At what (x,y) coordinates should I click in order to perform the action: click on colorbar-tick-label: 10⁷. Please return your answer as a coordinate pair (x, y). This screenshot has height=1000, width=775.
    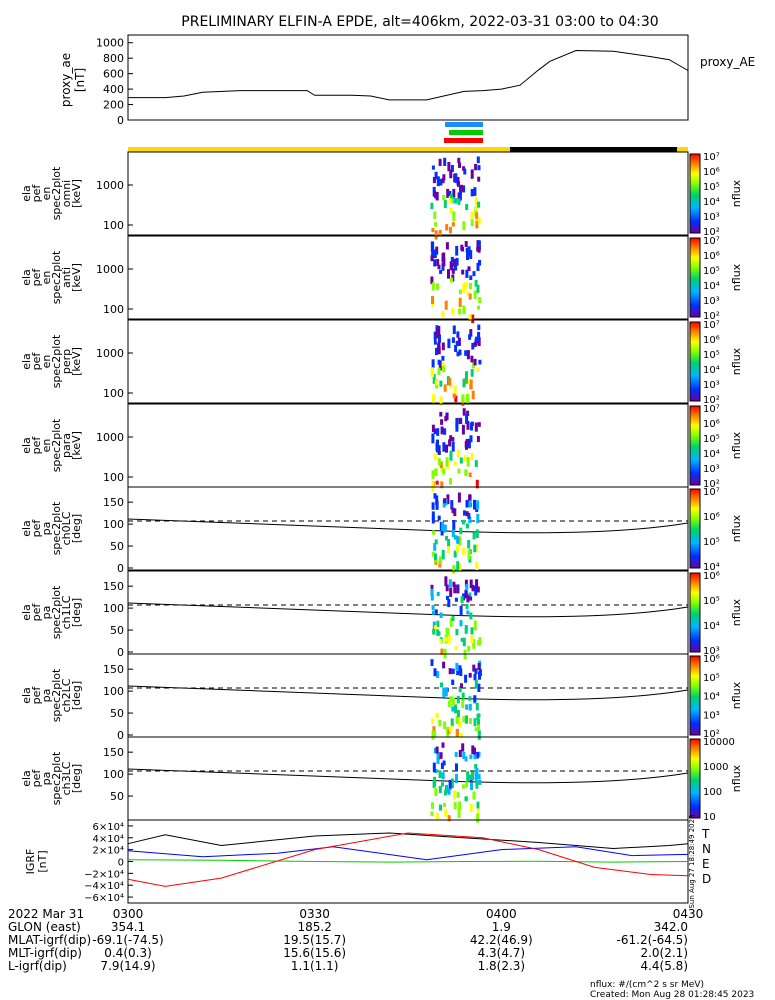
    Looking at the image, I should click on (711, 409).